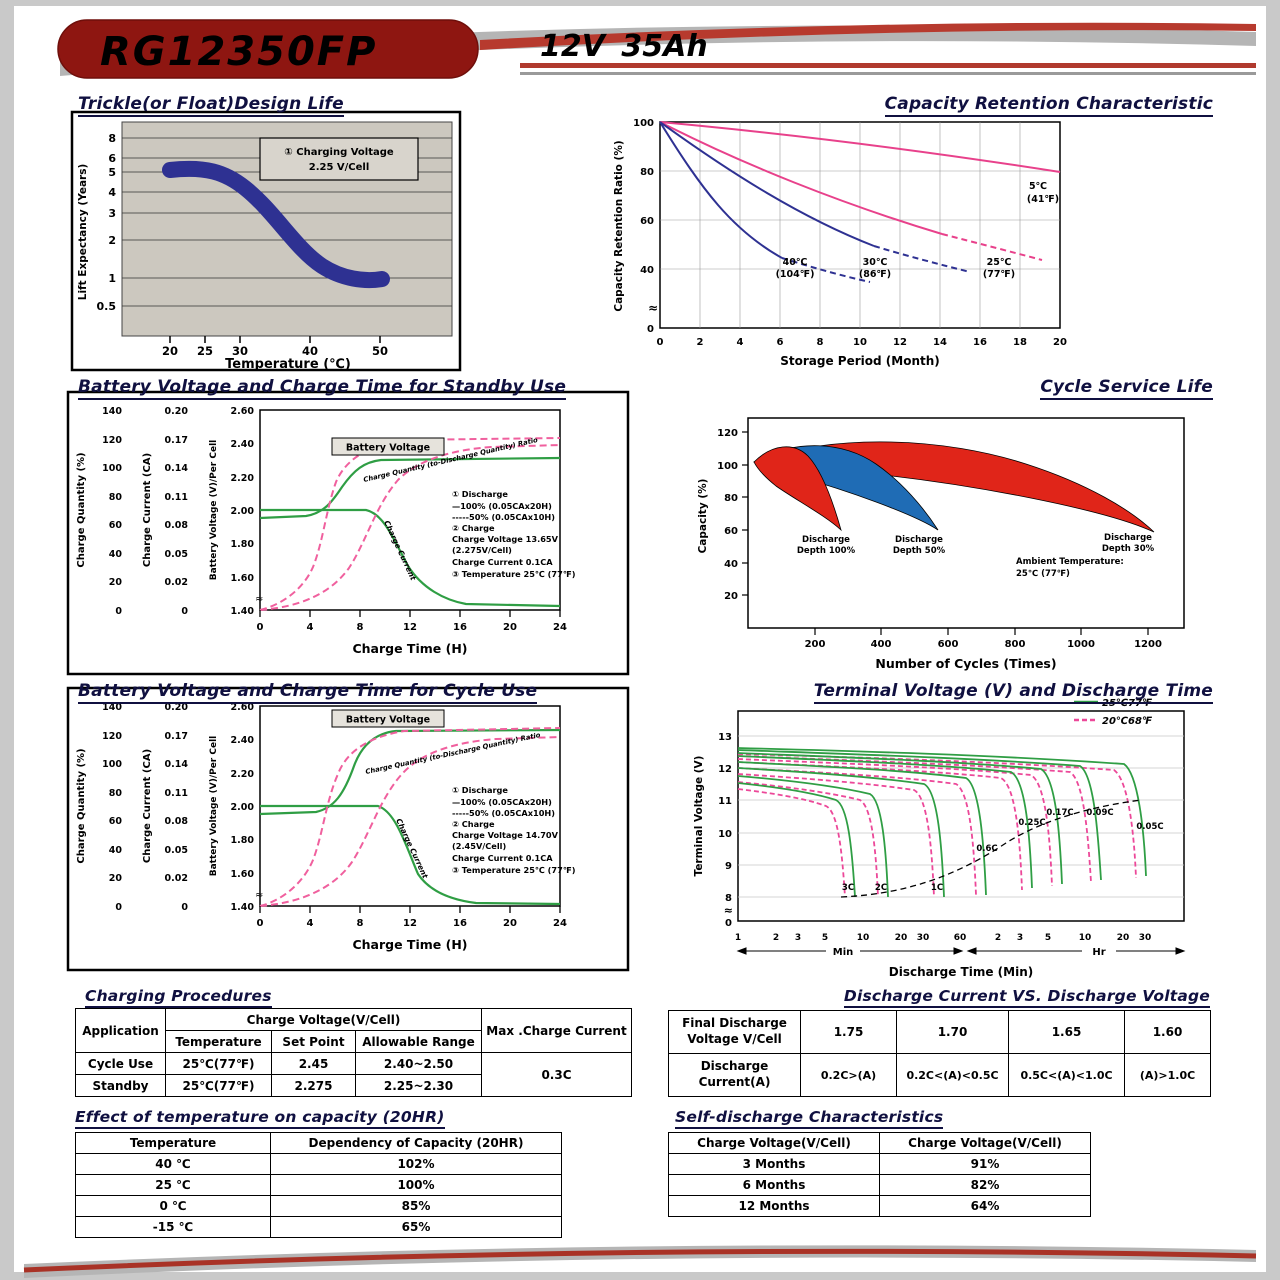 The height and width of the screenshot is (1280, 1280). I want to click on note-line: Charge Voltage 14.70V, so click(505, 835).